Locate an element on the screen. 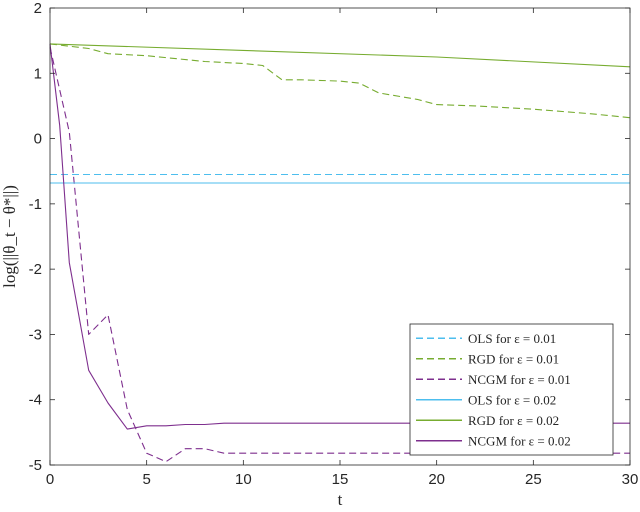 The image size is (640, 512). y-tick-label: 0 is located at coordinates (38, 139).